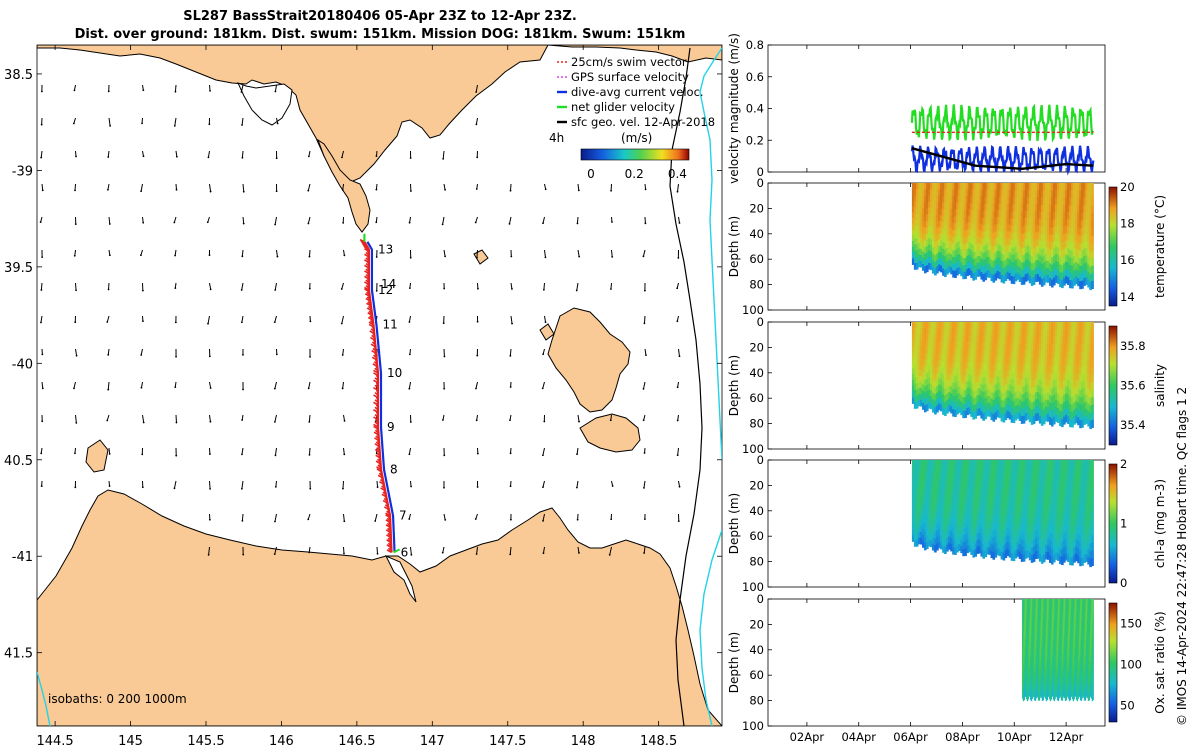 This screenshot has width=1200, height=750. I want to click on colorbar-label: chl-a (mg m-3), so click(1160, 523).